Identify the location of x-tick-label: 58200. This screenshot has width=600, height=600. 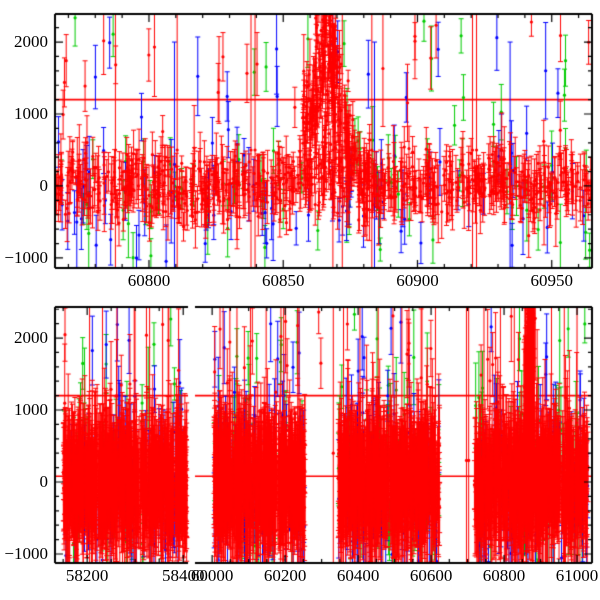
(87, 575).